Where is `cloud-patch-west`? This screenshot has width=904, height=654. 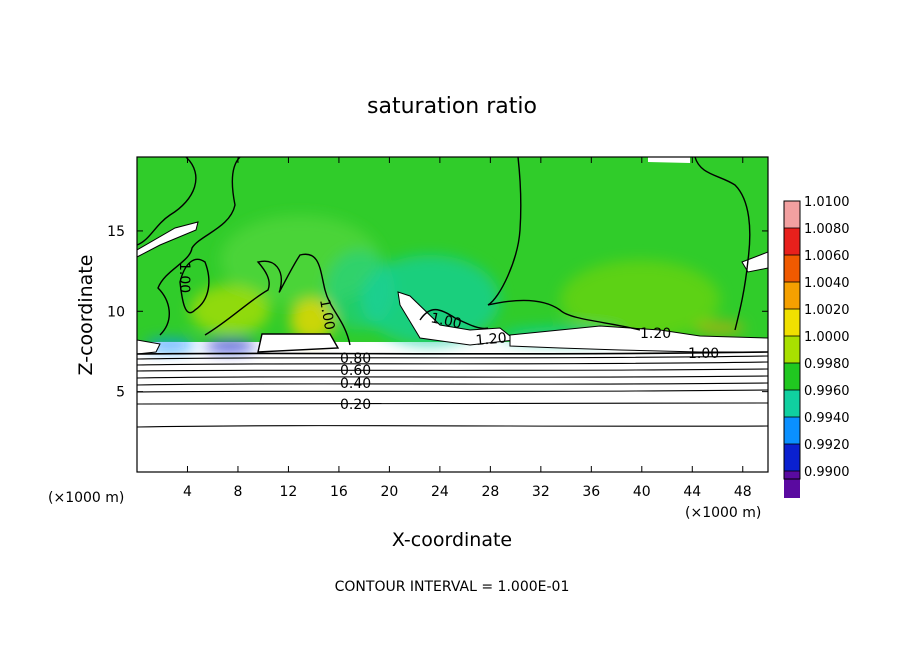
cloud-patch-west is located at coordinates (149, 347).